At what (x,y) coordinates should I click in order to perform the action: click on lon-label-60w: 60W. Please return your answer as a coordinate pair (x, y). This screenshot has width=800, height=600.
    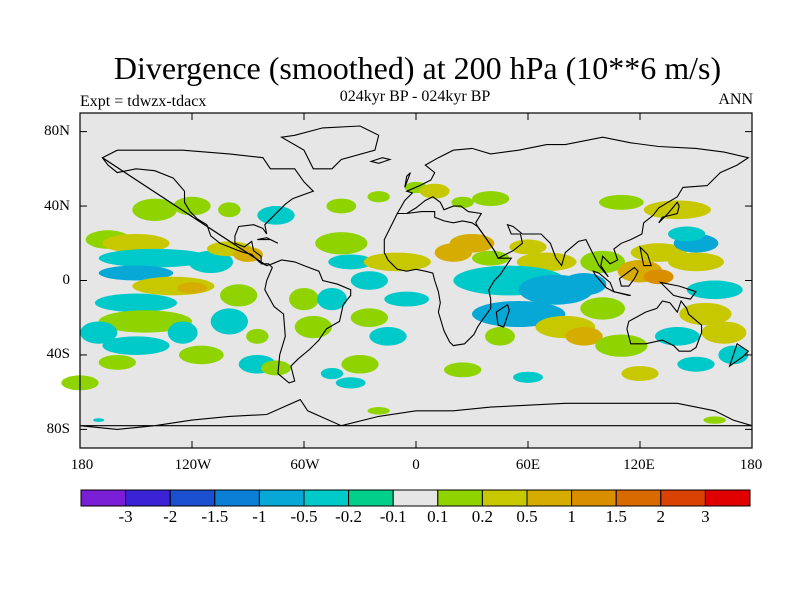
    Looking at the image, I should click on (305, 465).